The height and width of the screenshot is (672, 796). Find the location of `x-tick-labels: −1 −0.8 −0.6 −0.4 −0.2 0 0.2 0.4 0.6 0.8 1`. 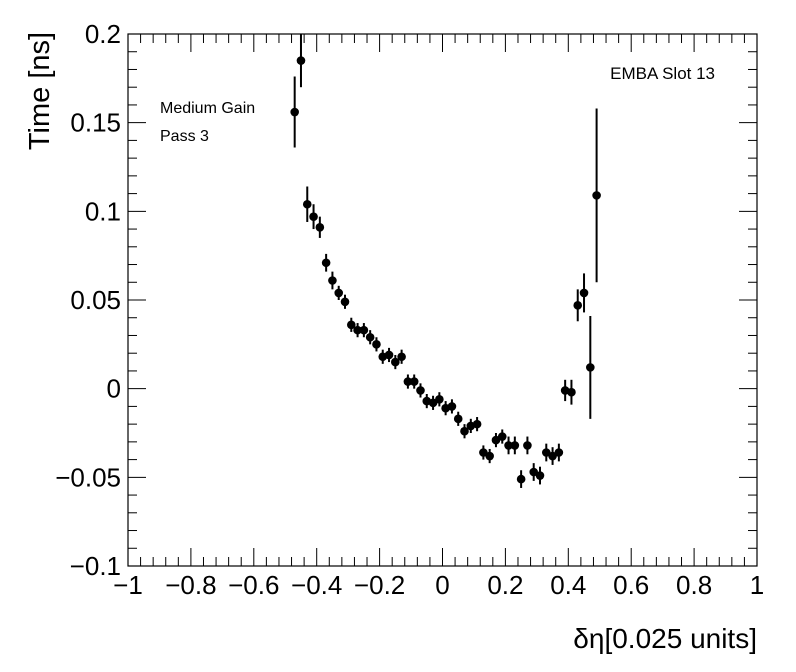

x-tick-labels: −1 −0.8 −0.6 −0.4 −0.2 0 0.2 0.4 0.6 0.8 1 is located at coordinates (438, 585).